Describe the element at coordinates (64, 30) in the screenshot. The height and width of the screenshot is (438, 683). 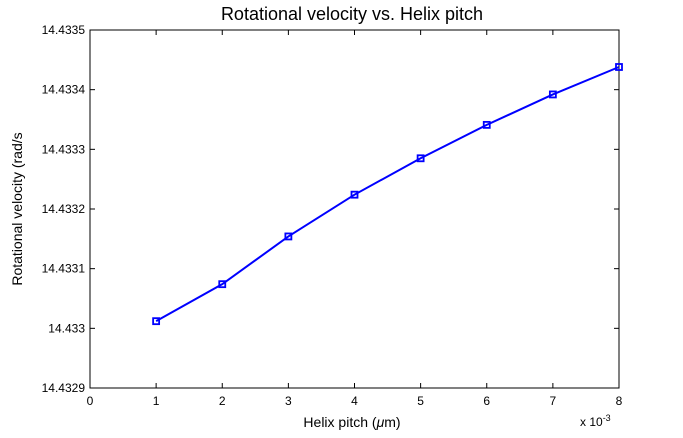
I see `y-tick-label: 14.4335` at that location.